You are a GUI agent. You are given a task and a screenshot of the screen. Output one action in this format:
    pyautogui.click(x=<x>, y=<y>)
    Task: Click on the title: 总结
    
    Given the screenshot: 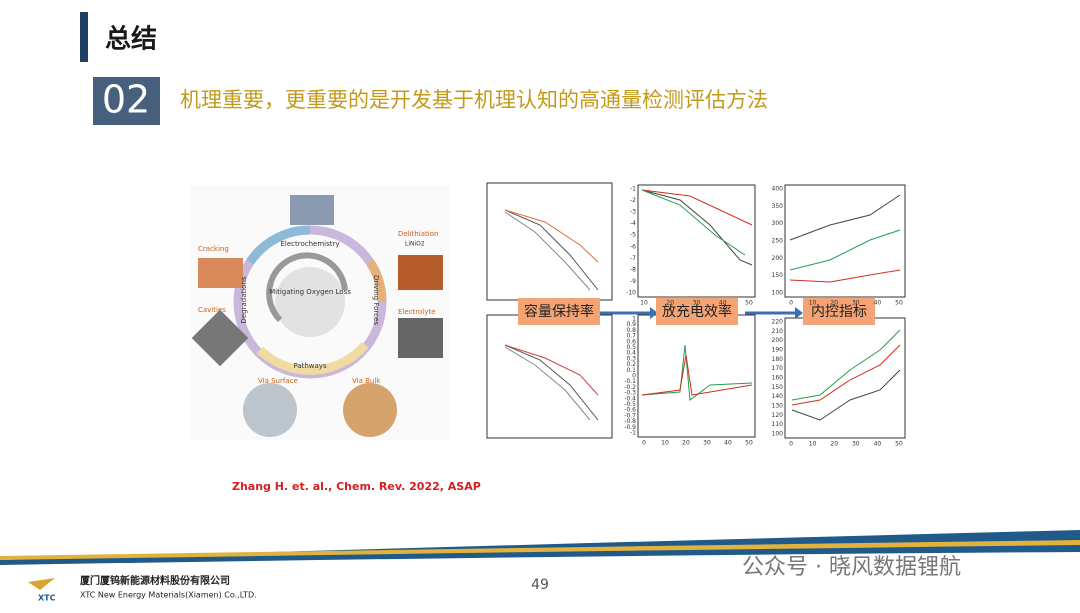 What is the action you would take?
    pyautogui.click(x=131, y=40)
    